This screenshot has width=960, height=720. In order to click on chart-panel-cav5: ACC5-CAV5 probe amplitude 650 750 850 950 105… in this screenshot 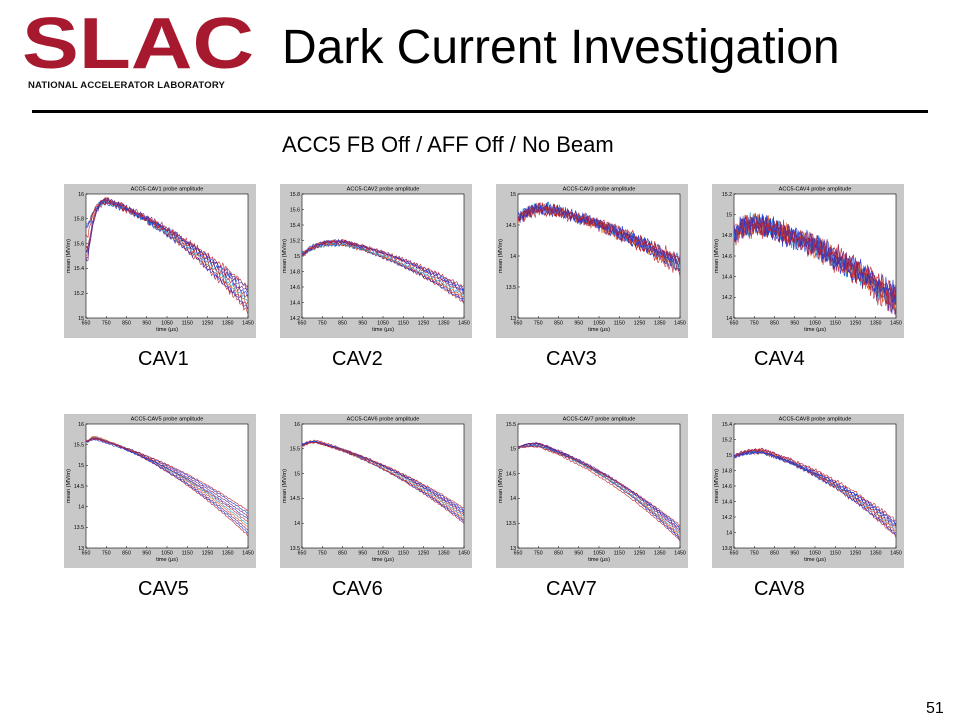, I will do `click(160, 491)`.